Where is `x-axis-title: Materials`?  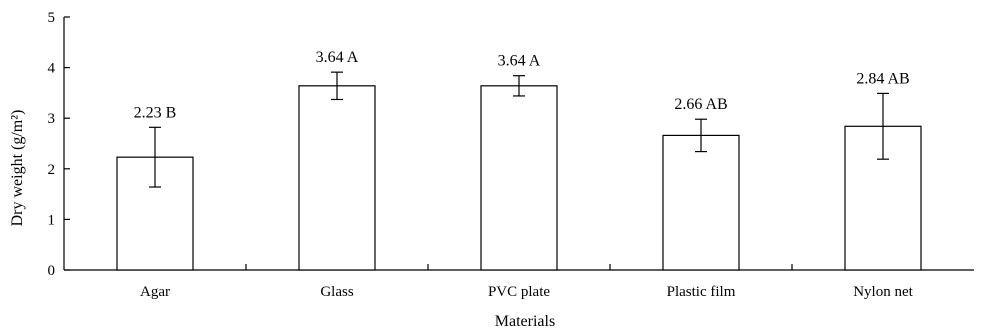 x-axis-title: Materials is located at coordinates (525, 321).